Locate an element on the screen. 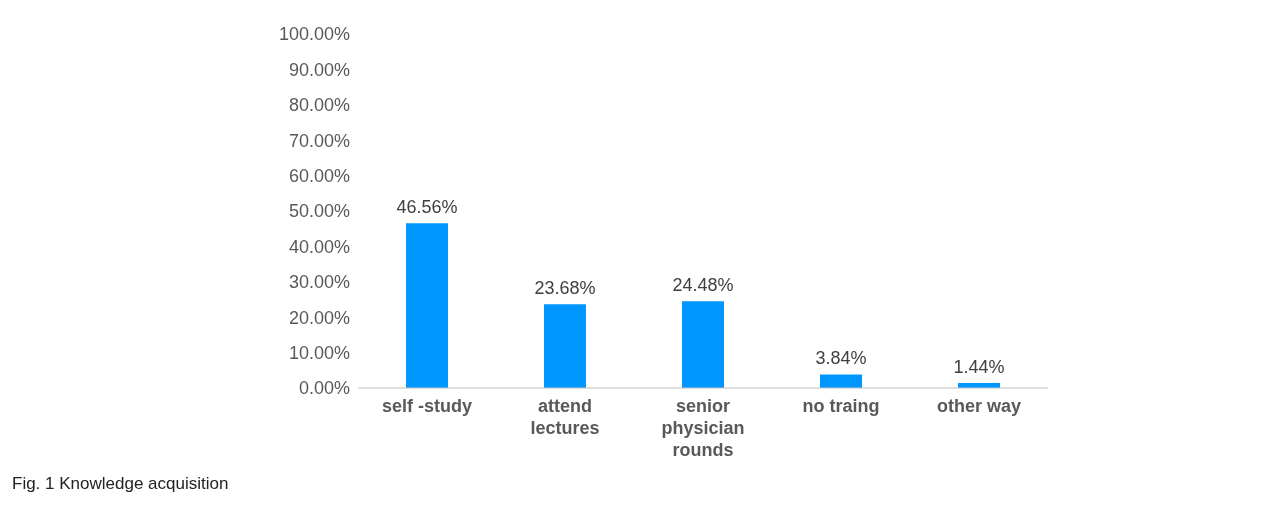  y-tick-label: 90.00% is located at coordinates (319, 69).